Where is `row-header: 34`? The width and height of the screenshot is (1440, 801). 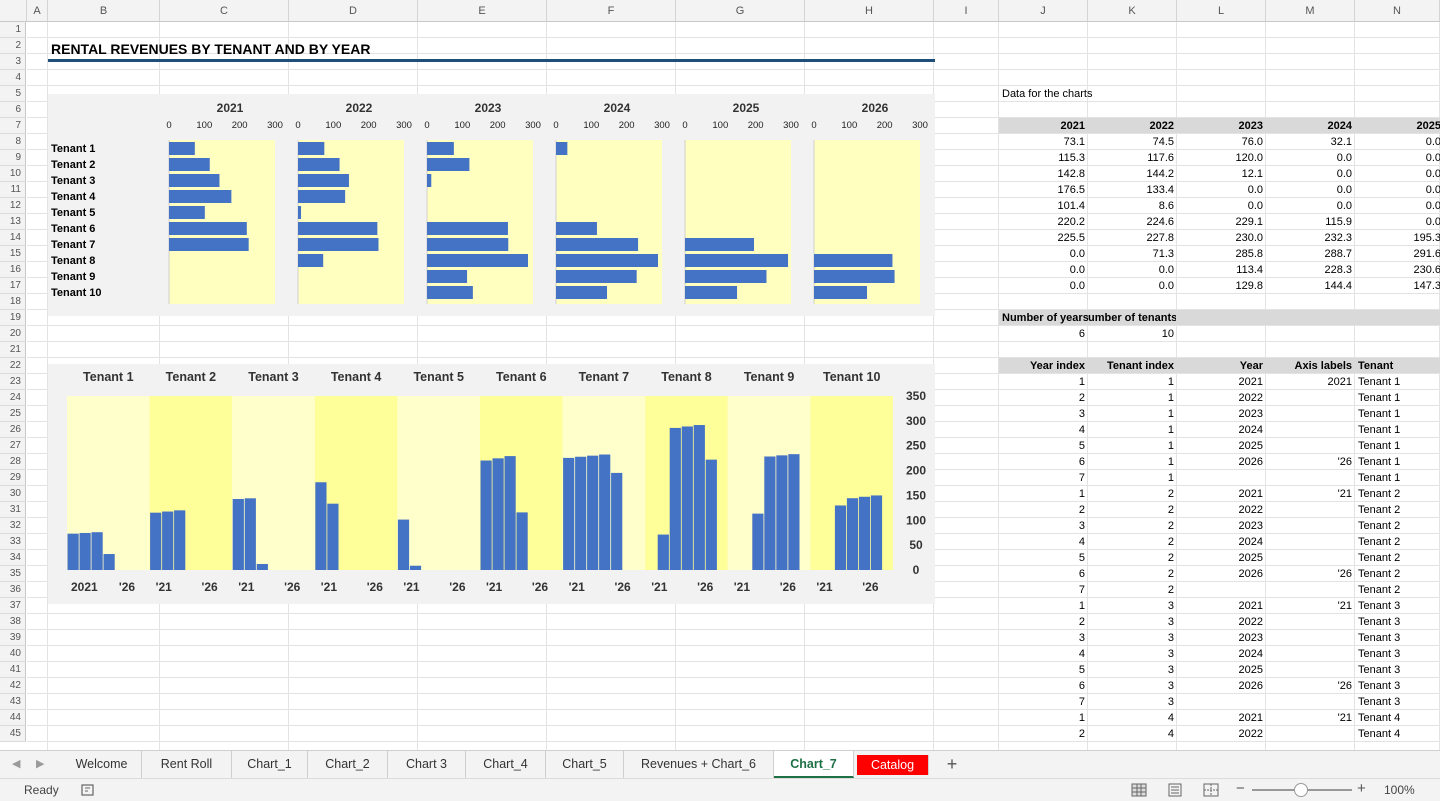 row-header: 34 is located at coordinates (13, 558).